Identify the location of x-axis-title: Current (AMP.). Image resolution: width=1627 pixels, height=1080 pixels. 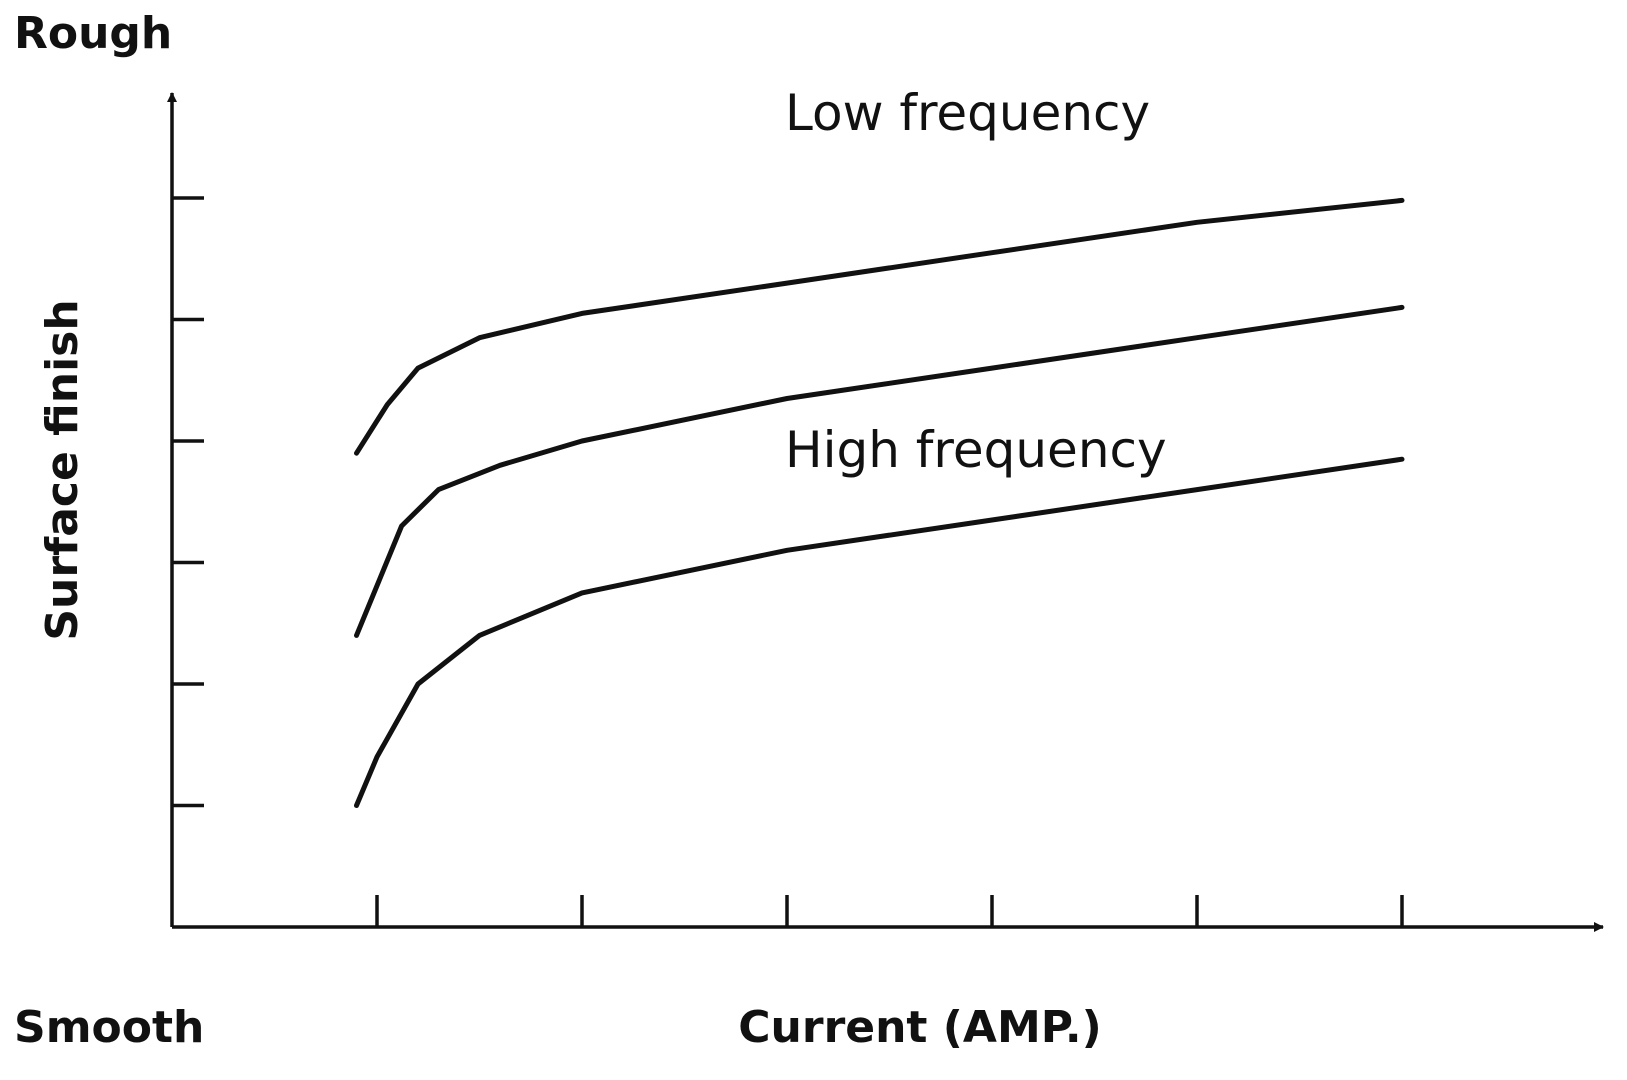
(919, 1027).